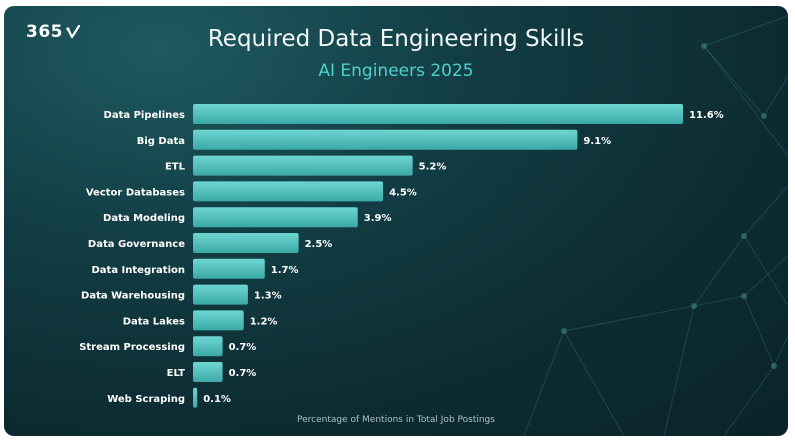 The height and width of the screenshot is (443, 795). What do you see at coordinates (268, 296) in the screenshot?
I see `value-label: 1.3%` at bounding box center [268, 296].